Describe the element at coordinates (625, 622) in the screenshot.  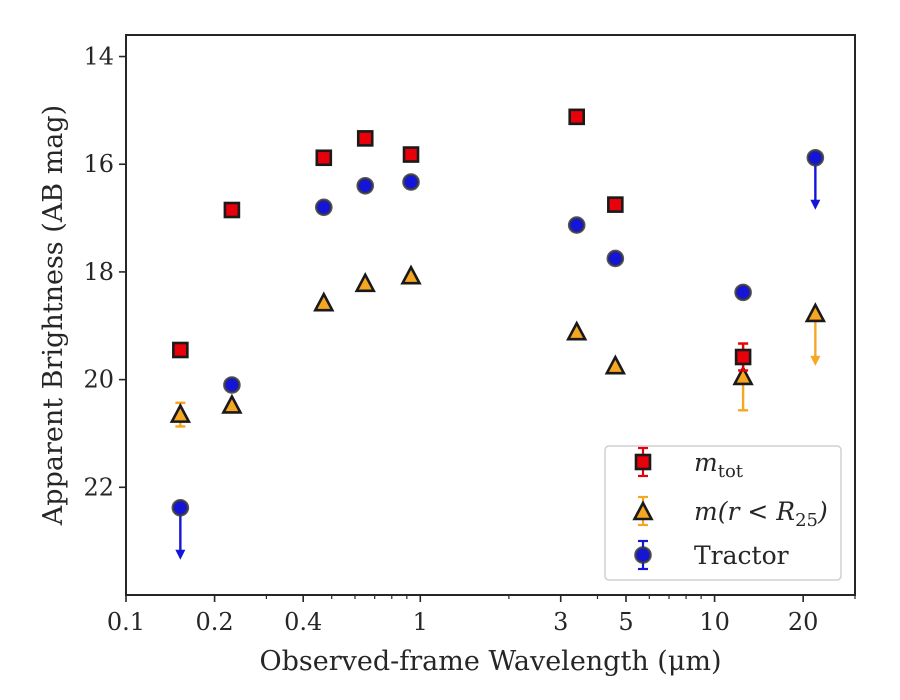
I see `x-tick-label: 5` at that location.